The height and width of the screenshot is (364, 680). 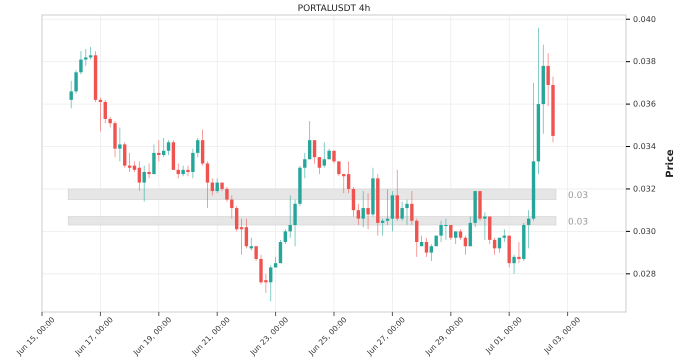 I want to click on y-tick-label: 0.032, so click(x=644, y=189).